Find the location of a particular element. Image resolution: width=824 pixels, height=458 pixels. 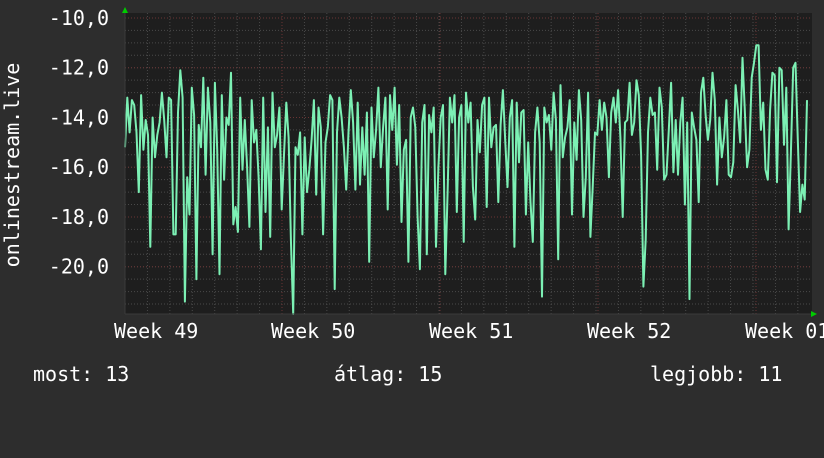

x-tick-label: Week 50 is located at coordinates (313, 331).